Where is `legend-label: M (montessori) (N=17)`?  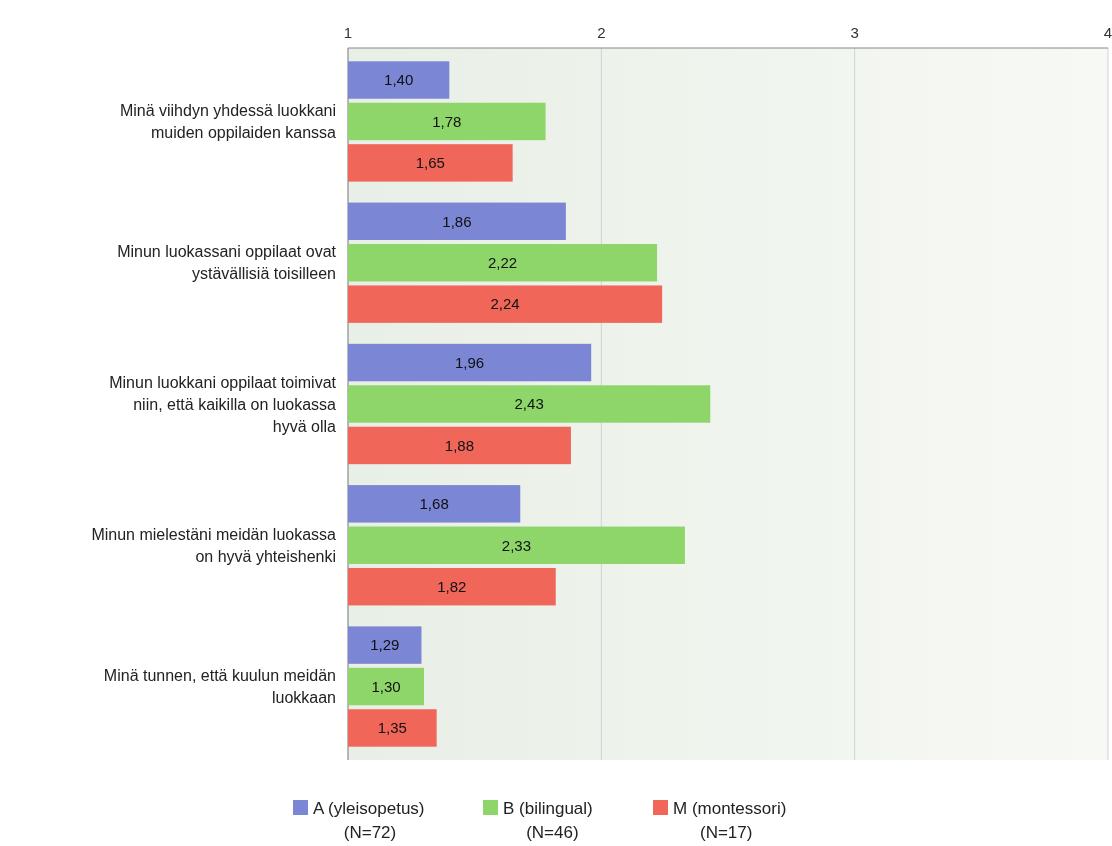 legend-label: M (montessori) (N=17) is located at coordinates (730, 820).